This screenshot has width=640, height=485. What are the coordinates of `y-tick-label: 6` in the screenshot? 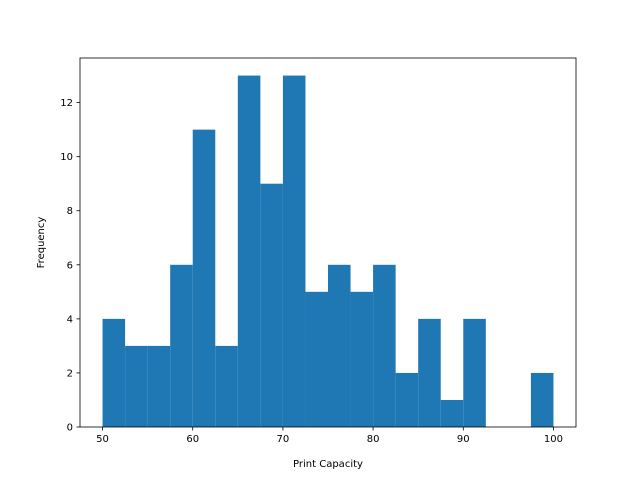 It's located at (70, 265).